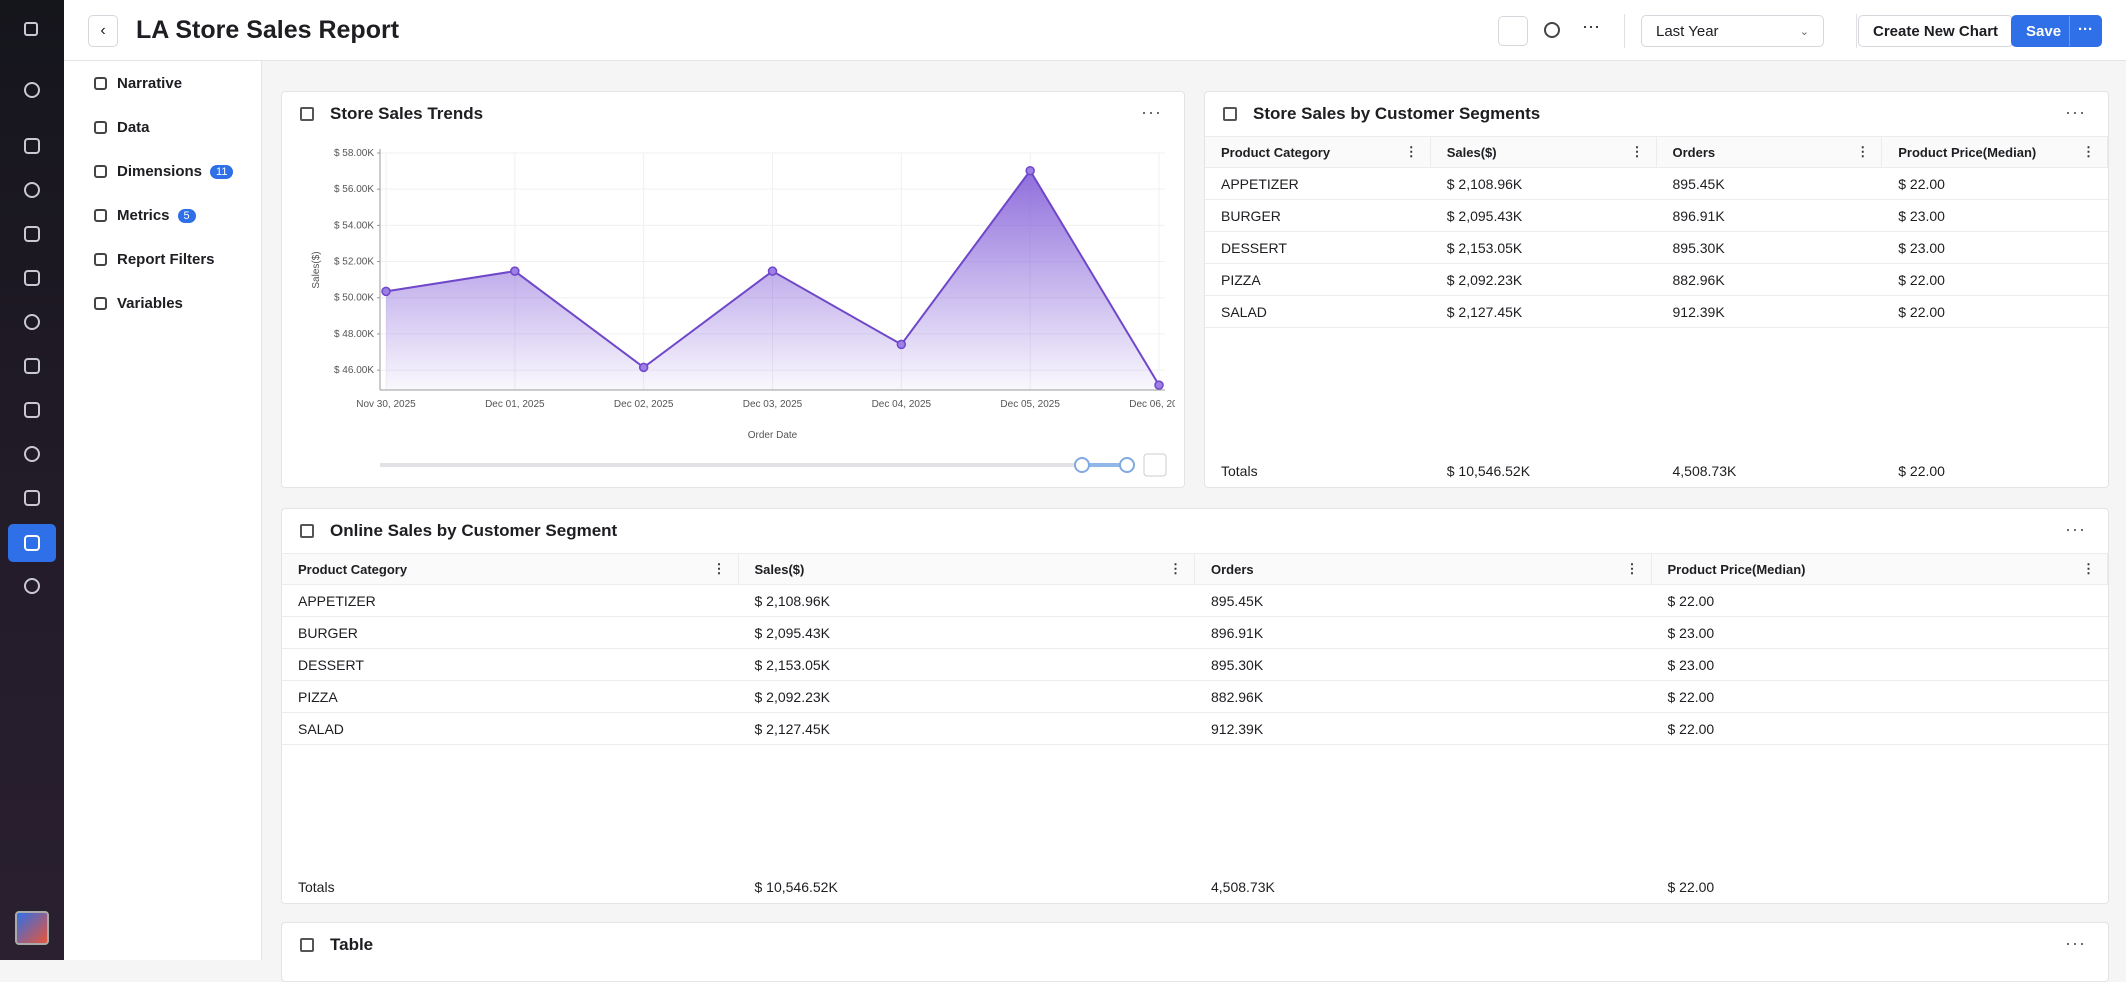 The height and width of the screenshot is (982, 2126). What do you see at coordinates (103, 31) in the screenshot?
I see `back-button: ‹` at bounding box center [103, 31].